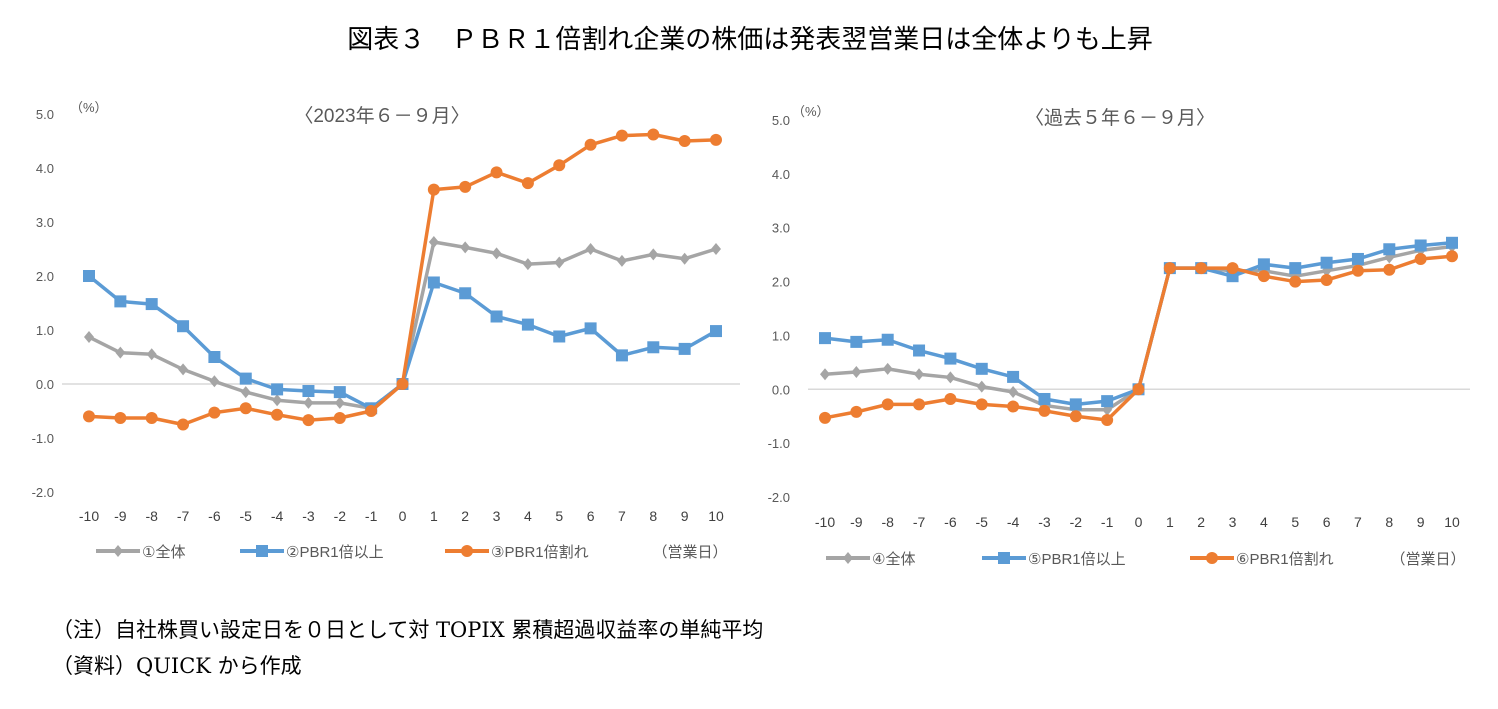 The height and width of the screenshot is (709, 1498). Describe the element at coordinates (1421, 522) in the screenshot. I see `x-tick-label: 9` at that location.